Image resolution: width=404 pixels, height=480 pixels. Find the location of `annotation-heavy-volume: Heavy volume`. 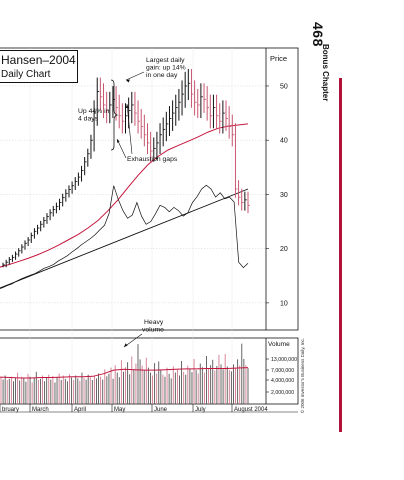

annotation-heavy-volume: Heavy volume is located at coordinates (153, 326).